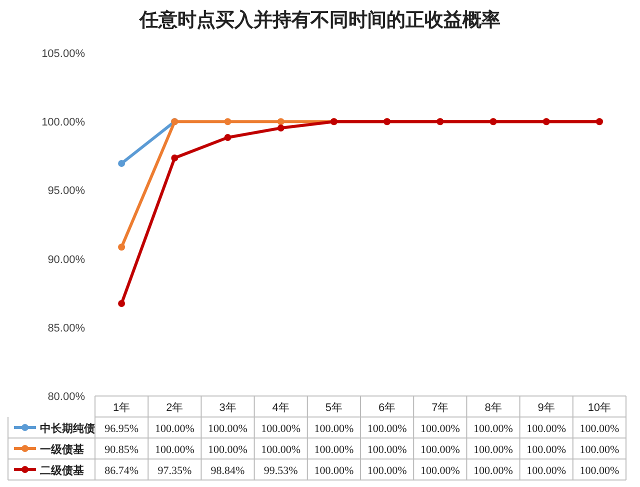 This screenshot has height=487, width=640. I want to click on legend-label: 中长期纯债, so click(67, 428).